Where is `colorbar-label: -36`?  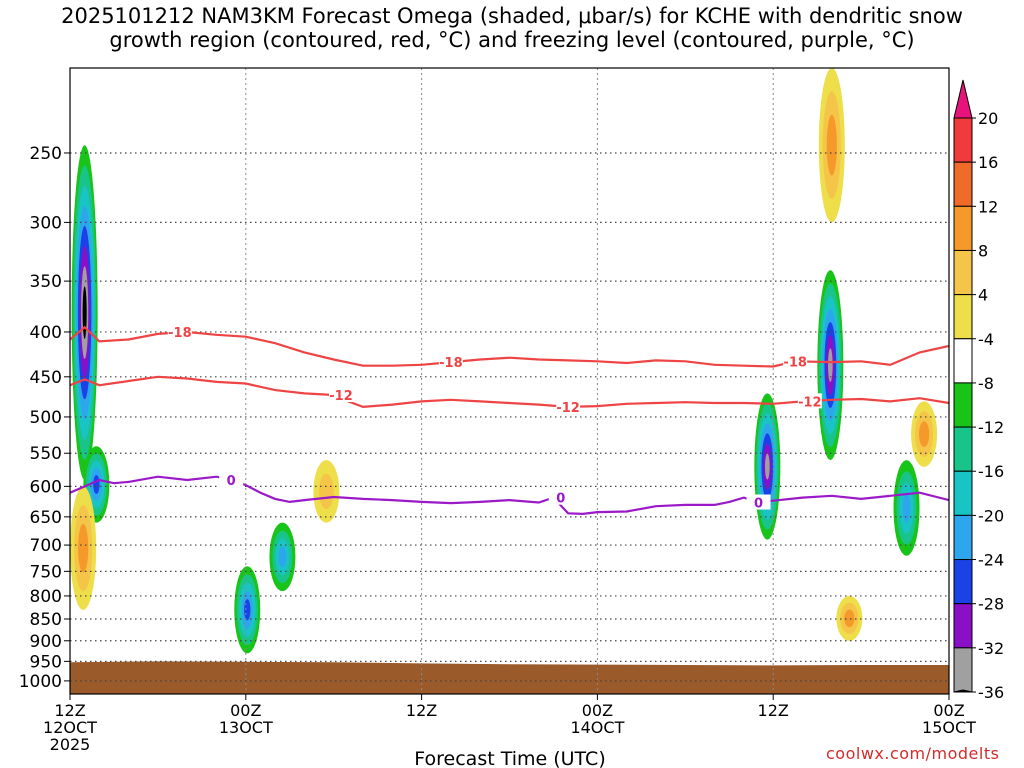 colorbar-label: -36 is located at coordinates (991, 692).